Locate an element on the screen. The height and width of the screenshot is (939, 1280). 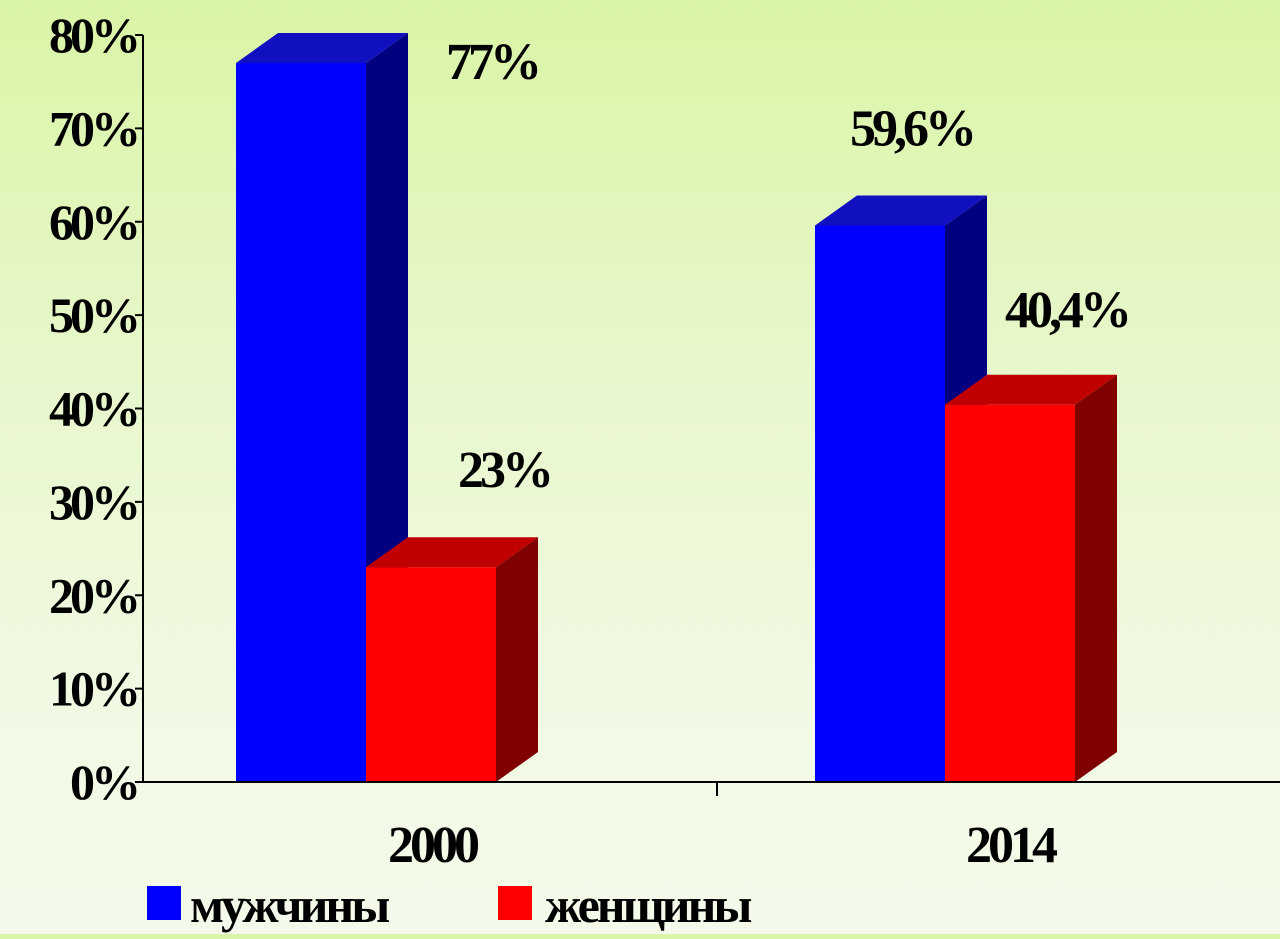
legend-label: мужчины is located at coordinates (289, 905).